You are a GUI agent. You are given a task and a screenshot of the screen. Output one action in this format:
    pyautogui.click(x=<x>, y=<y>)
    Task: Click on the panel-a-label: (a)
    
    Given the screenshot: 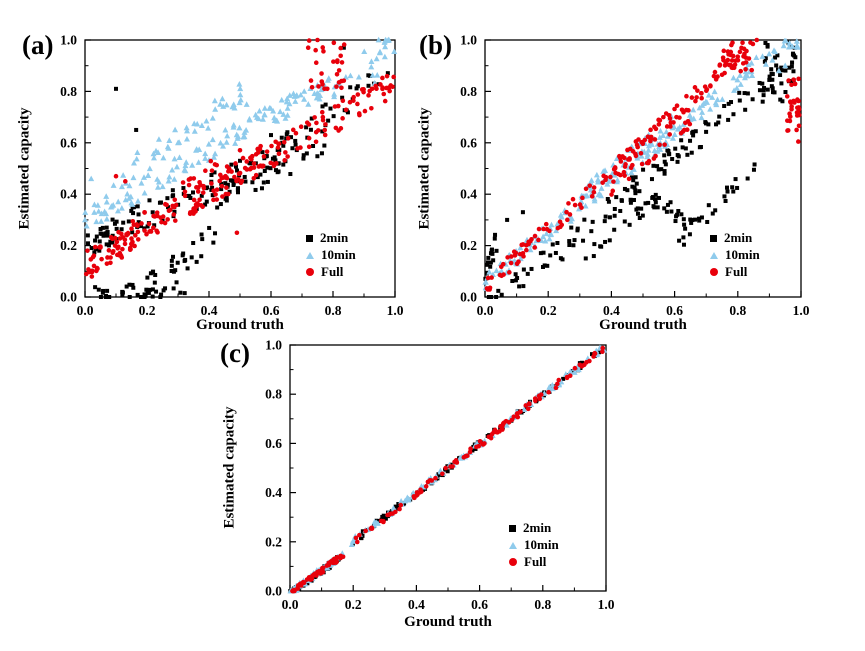 What is the action you would take?
    pyautogui.click(x=38, y=45)
    